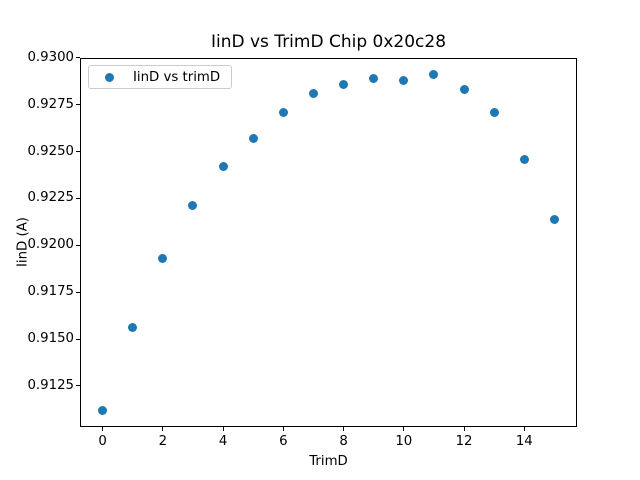  What do you see at coordinates (163, 441) in the screenshot?
I see `x-tick-label: 2` at bounding box center [163, 441].